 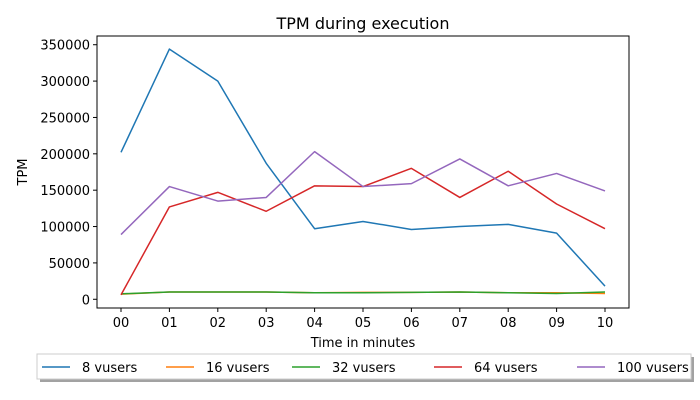 I want to click on x-tick-label: 07, so click(x=460, y=323).